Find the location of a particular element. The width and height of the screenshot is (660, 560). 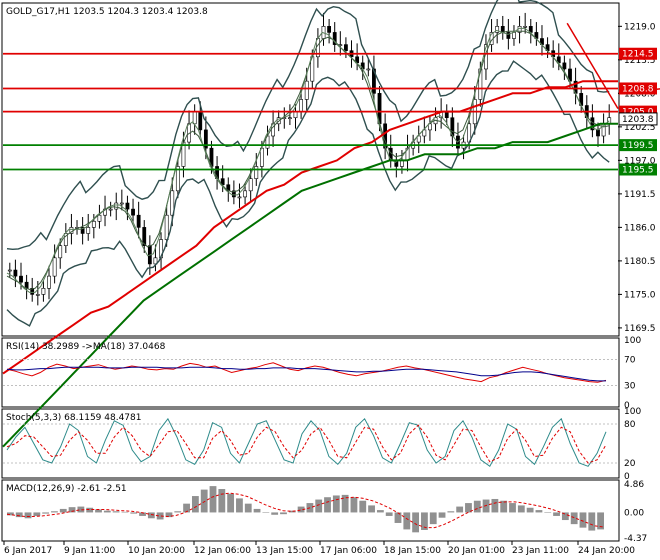

time-tick-label: 18 Jan 15:00 is located at coordinates (412, 551).